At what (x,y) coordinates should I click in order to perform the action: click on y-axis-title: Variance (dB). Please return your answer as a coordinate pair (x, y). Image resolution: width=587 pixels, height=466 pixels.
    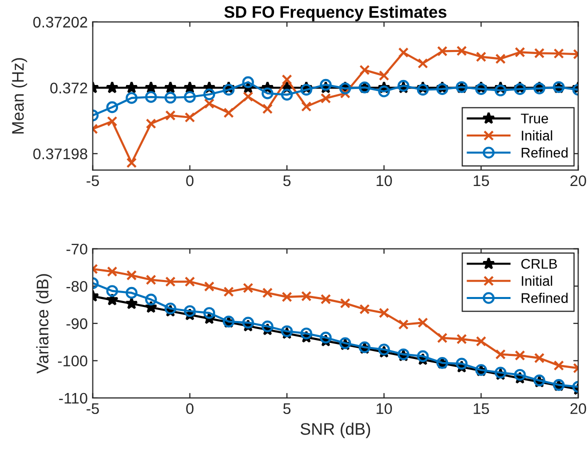
    Looking at the image, I should click on (44, 324).